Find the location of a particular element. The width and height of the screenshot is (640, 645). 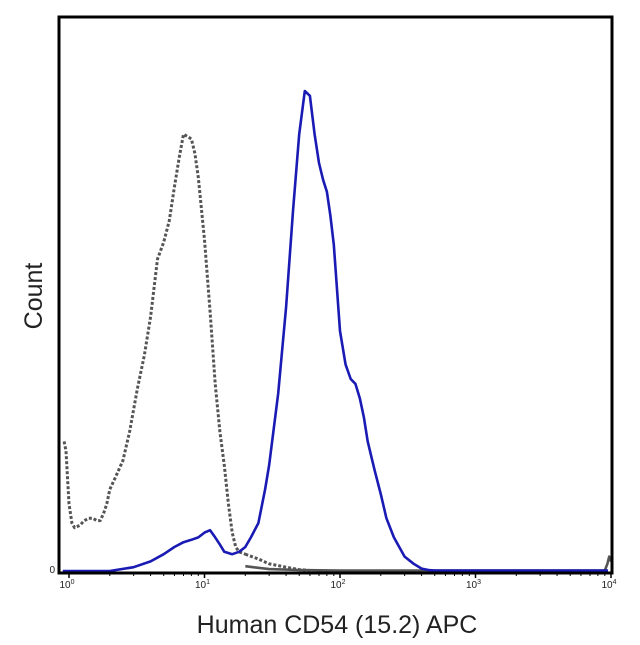

x-tick-label: 10³ is located at coordinates (473, 585).